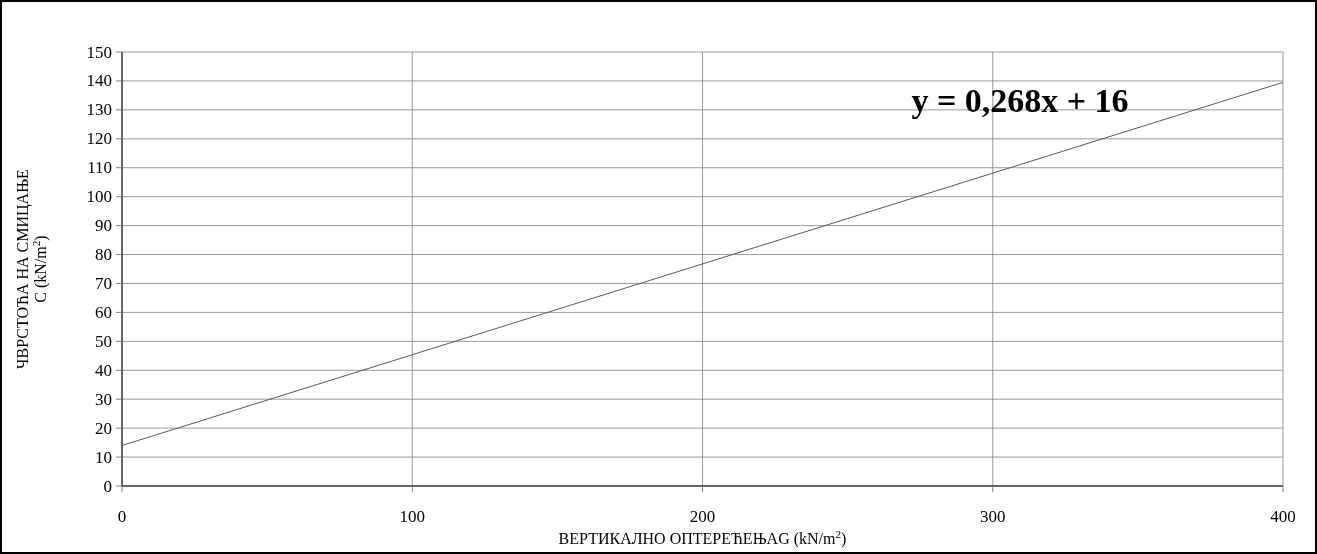  I want to click on x-axis-title: ВЕРТИКАЛНО ОПТЕРЕЋЕЊАG (kN/m$^{2}$), so click(702, 538).